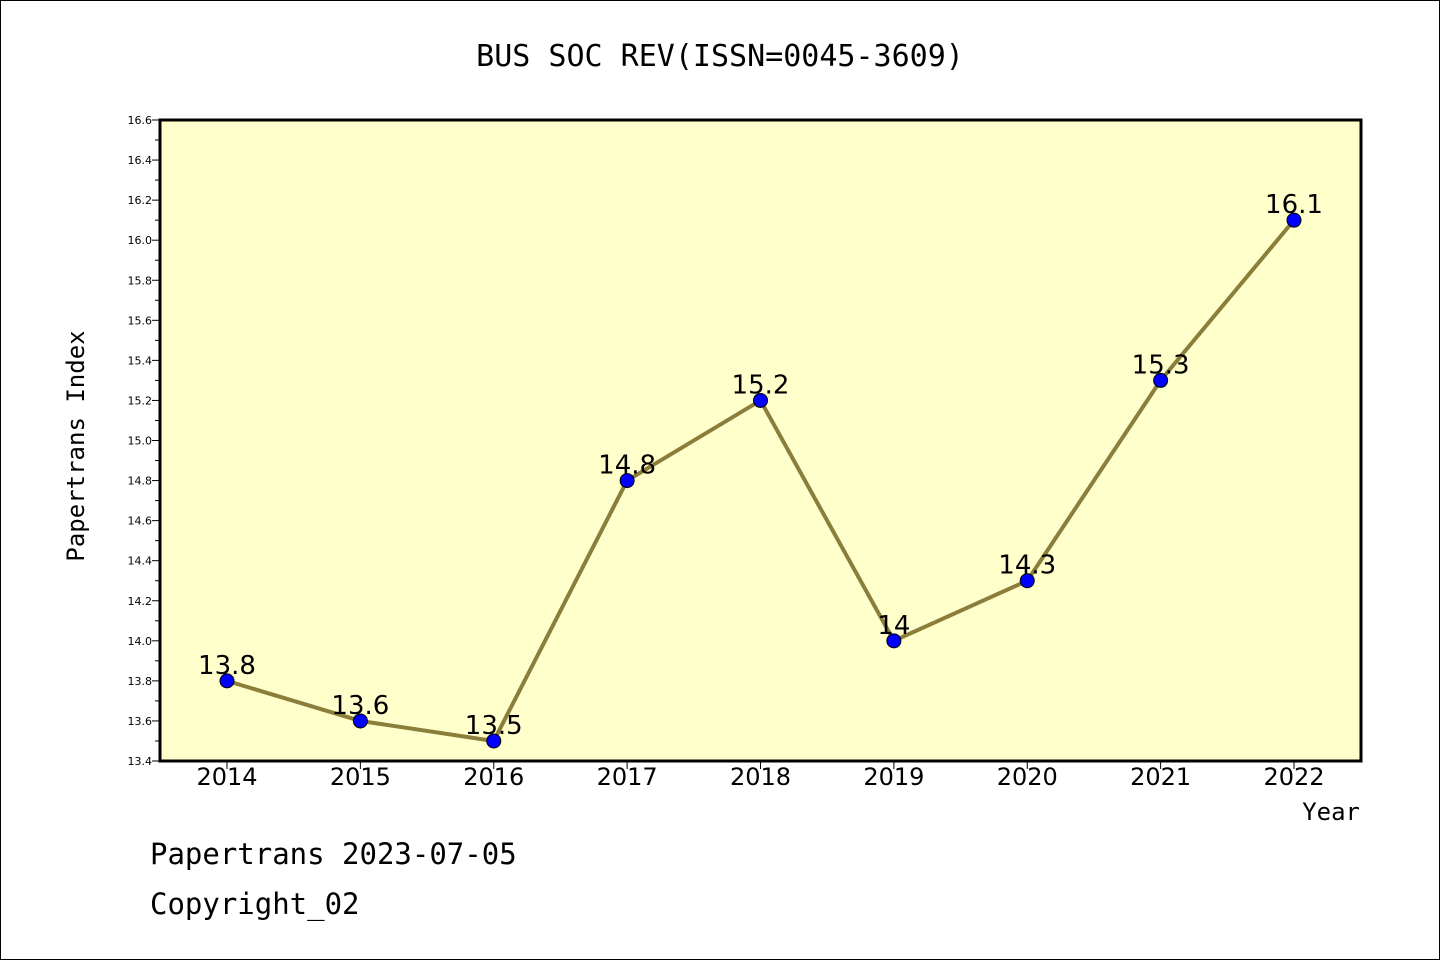  I want to click on data-label: 16.1, so click(1294, 205).